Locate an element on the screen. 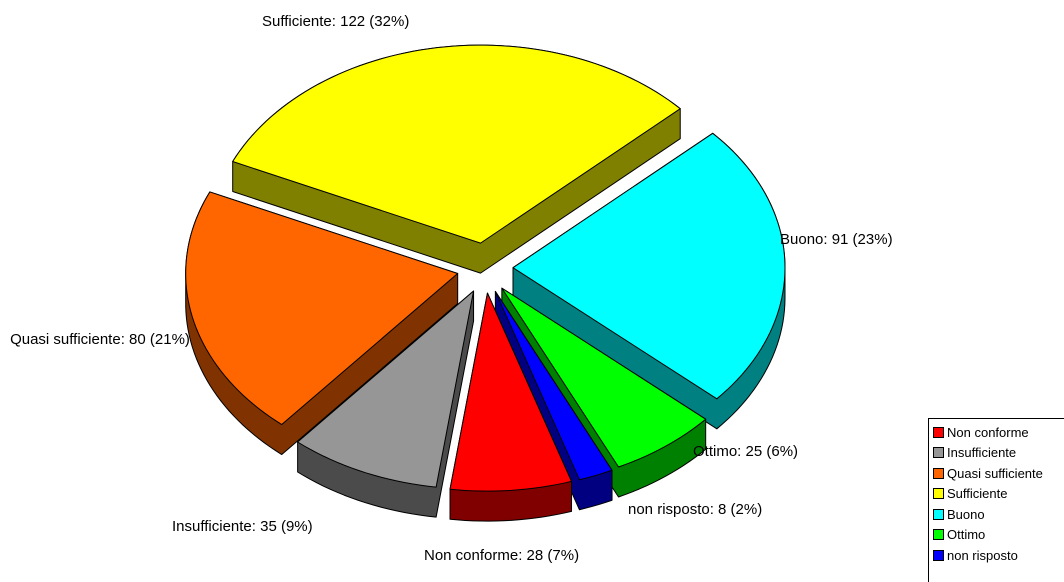 This screenshot has height=582, width=1064. legend-label: non risposto is located at coordinates (982, 555).